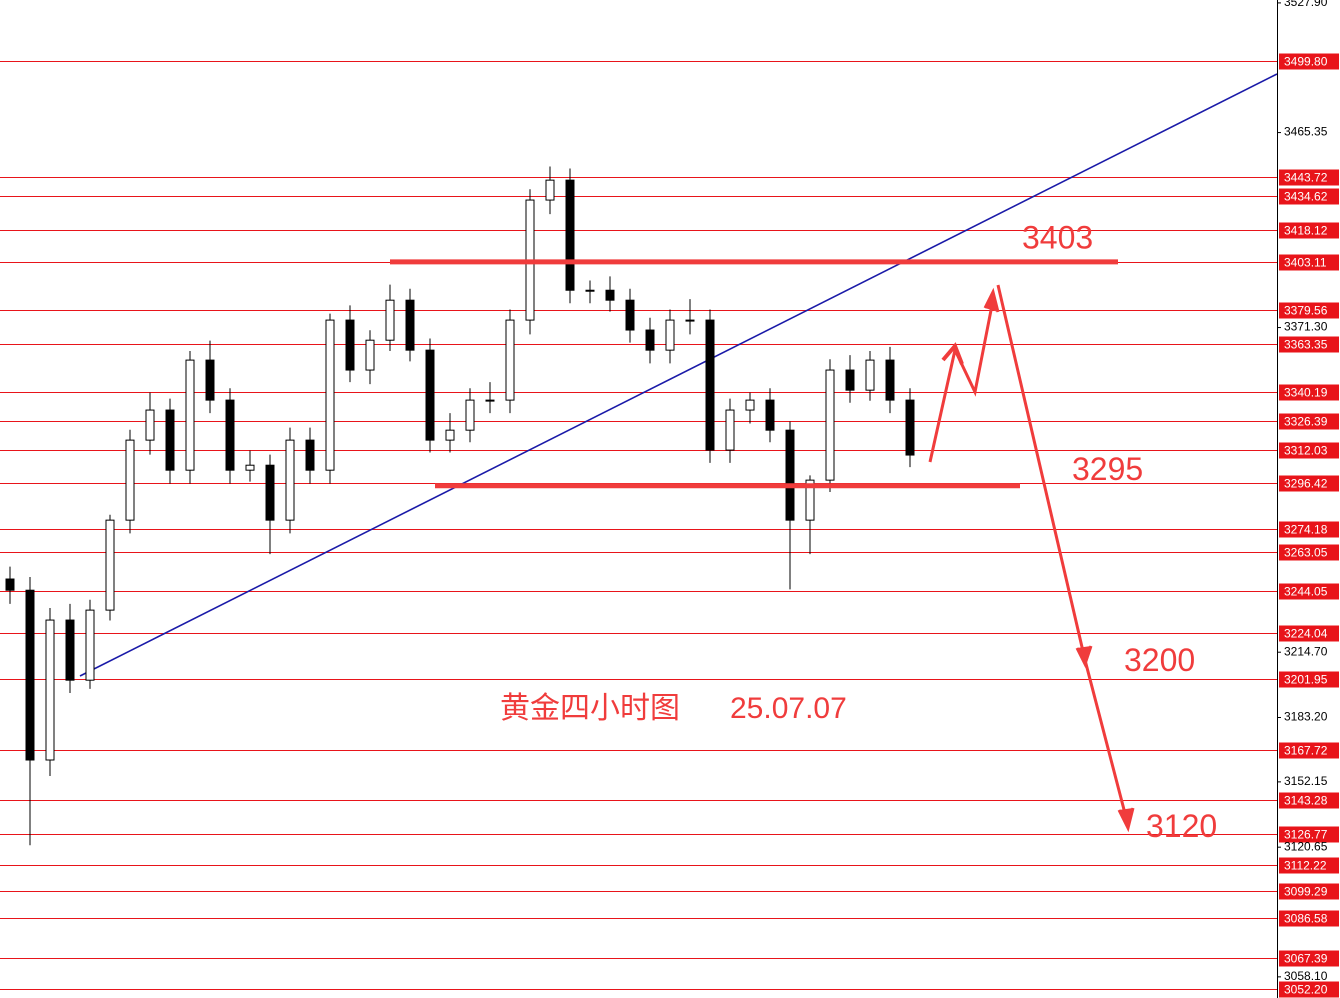 This screenshot has width=1340, height=998. What do you see at coordinates (1306, 717) in the screenshot?
I see `y-tick-label: 3183.20` at bounding box center [1306, 717].